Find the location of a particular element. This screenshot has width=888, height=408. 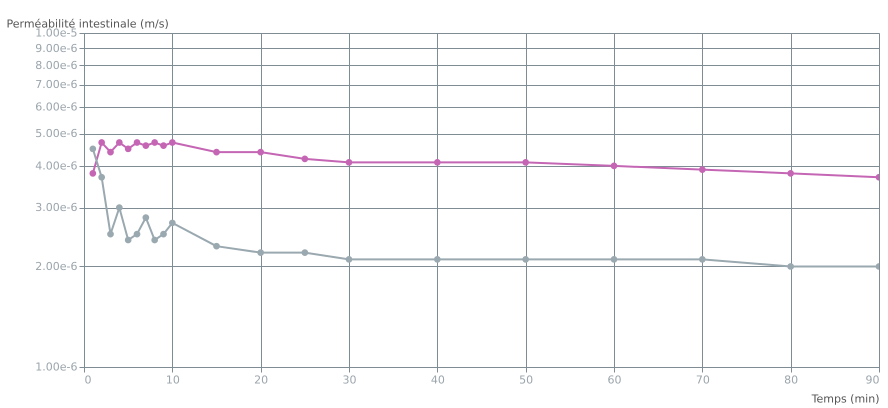

y-tick-label: 4.00e-6 is located at coordinates (56, 165).